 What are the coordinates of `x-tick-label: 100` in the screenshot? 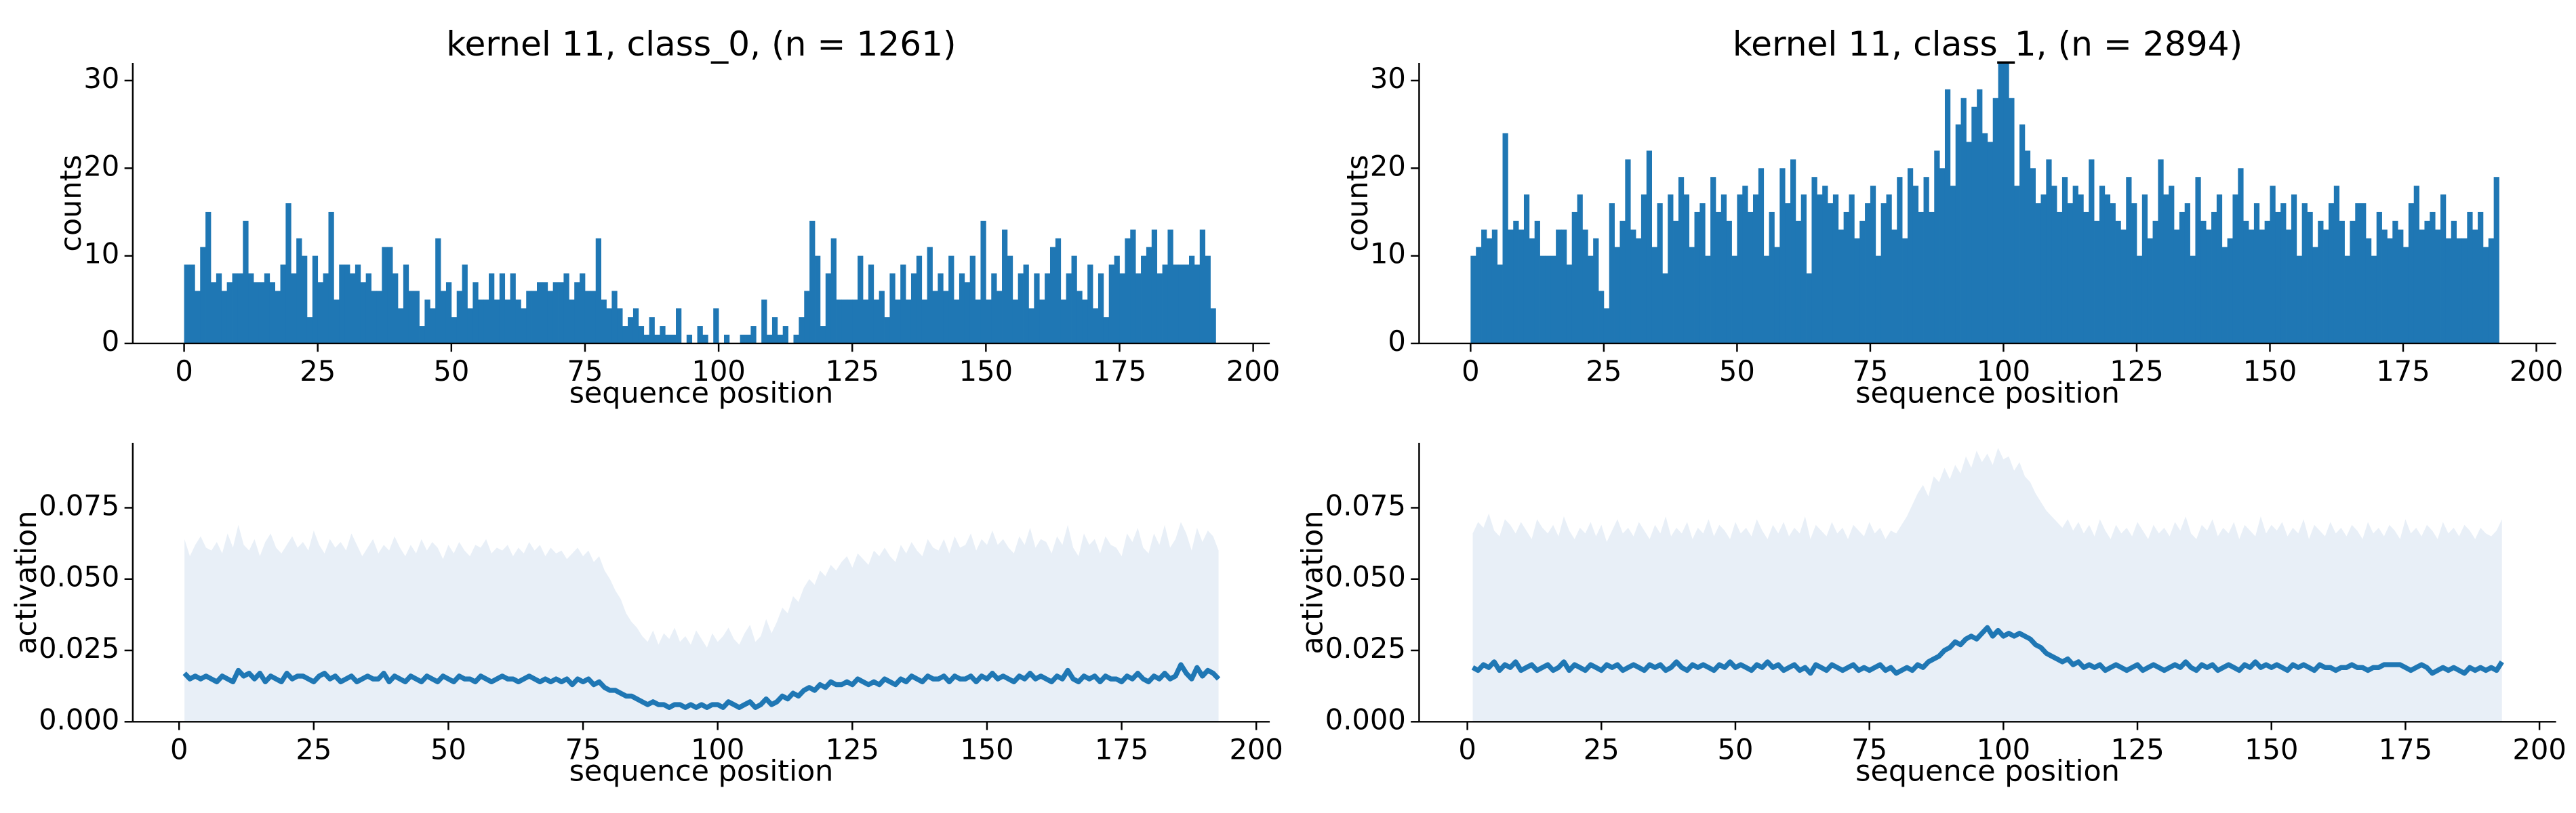 It's located at (2003, 371).